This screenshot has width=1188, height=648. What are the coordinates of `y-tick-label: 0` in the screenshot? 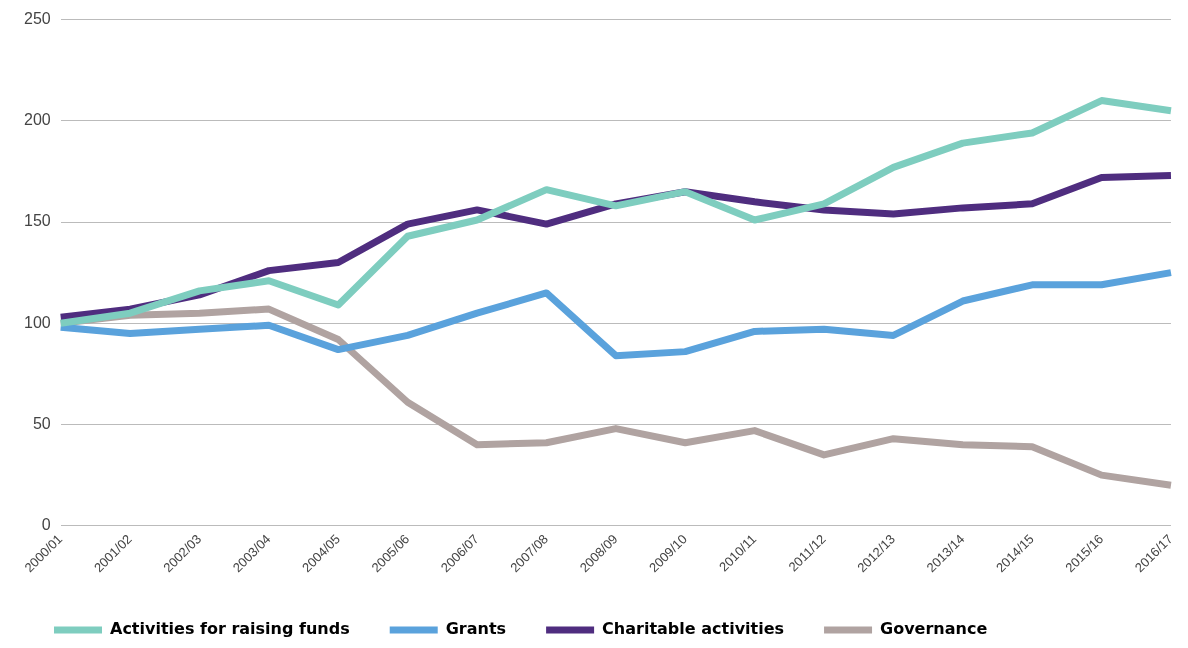 It's located at (46, 525).